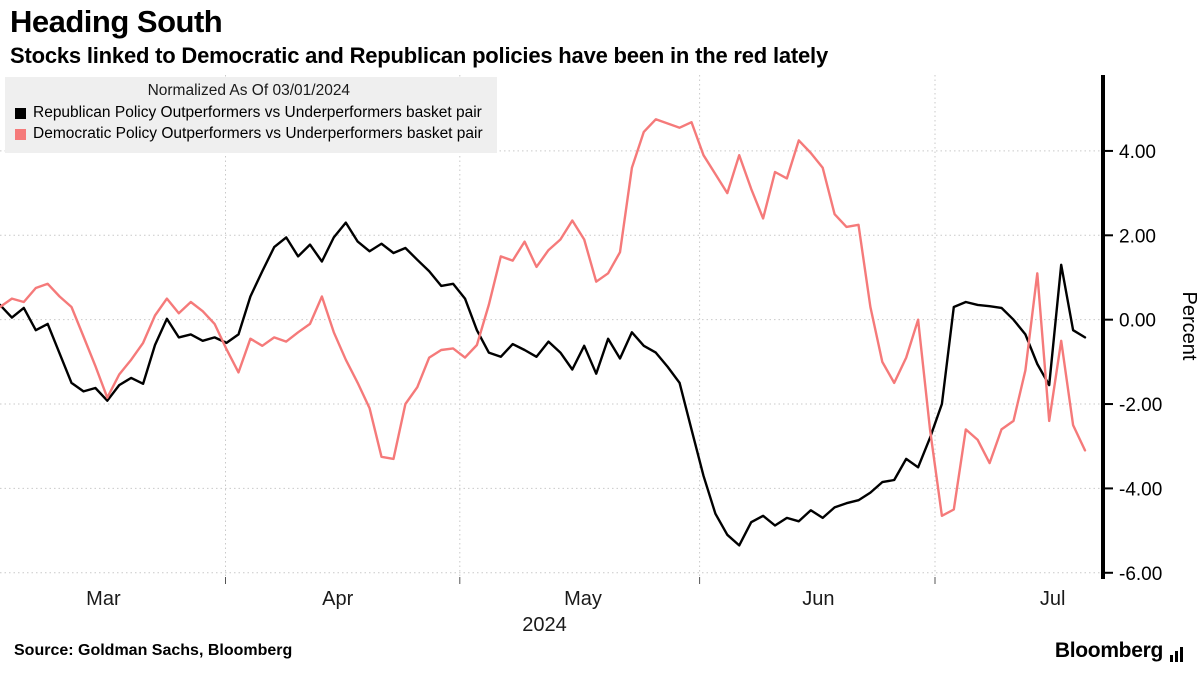 Image resolution: width=1200 pixels, height=675 pixels. What do you see at coordinates (249, 91) in the screenshot?
I see `legend-title: Normalized As Of 03/01/2024` at bounding box center [249, 91].